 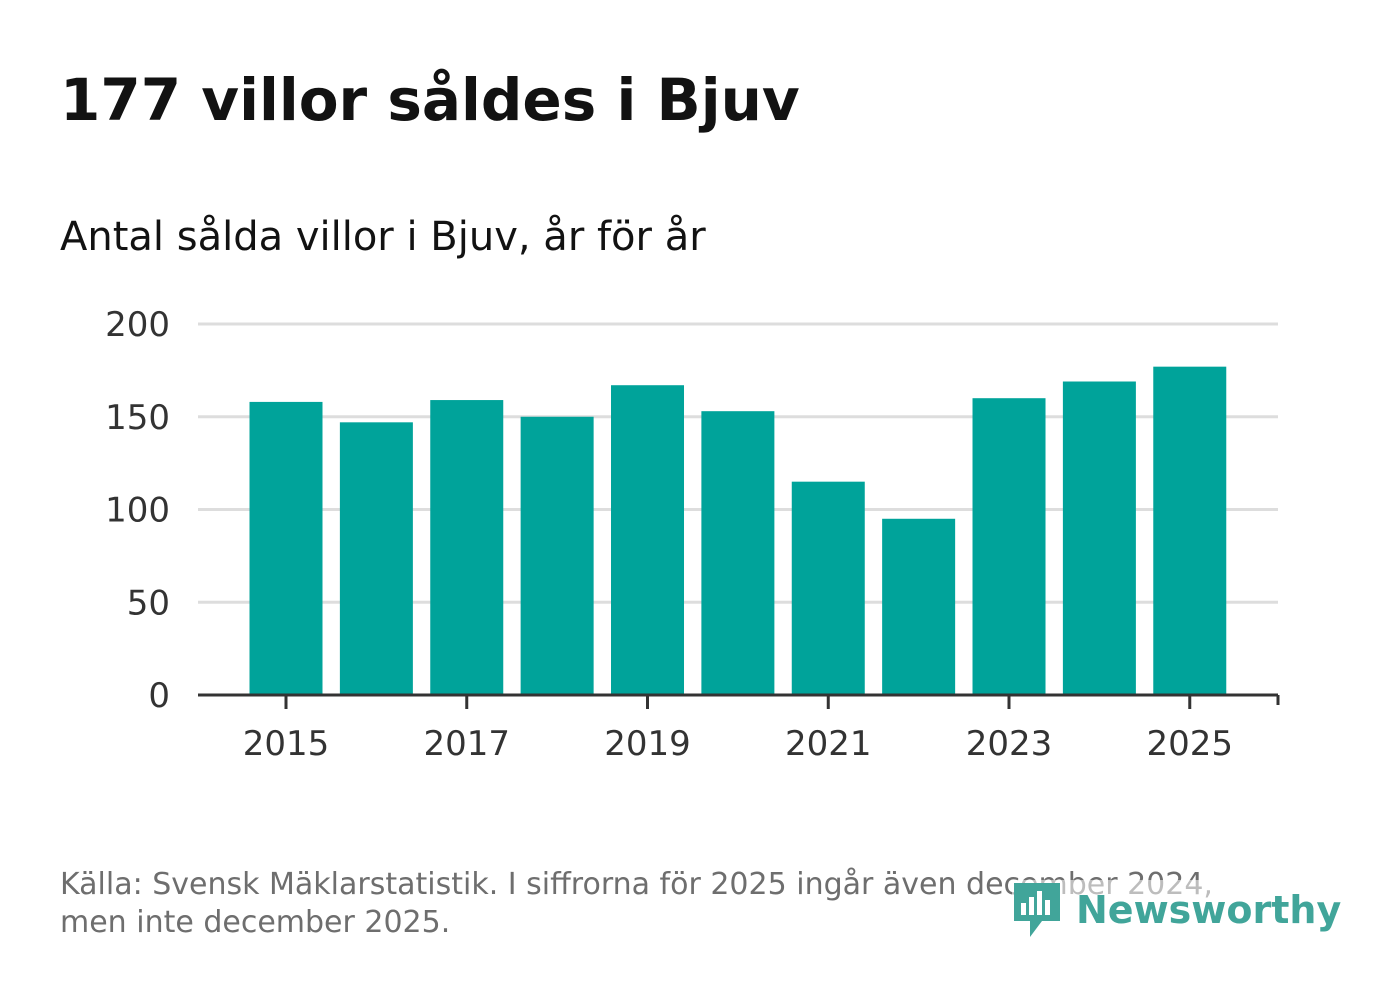 What do you see at coordinates (467, 547) in the screenshot?
I see `bar-2017` at bounding box center [467, 547].